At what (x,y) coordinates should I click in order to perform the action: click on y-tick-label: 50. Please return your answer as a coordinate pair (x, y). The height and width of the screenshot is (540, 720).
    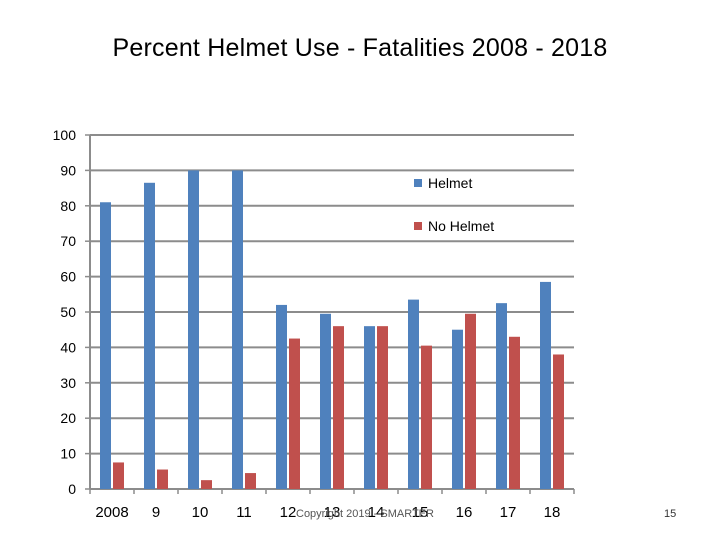
    Looking at the image, I should click on (68, 312).